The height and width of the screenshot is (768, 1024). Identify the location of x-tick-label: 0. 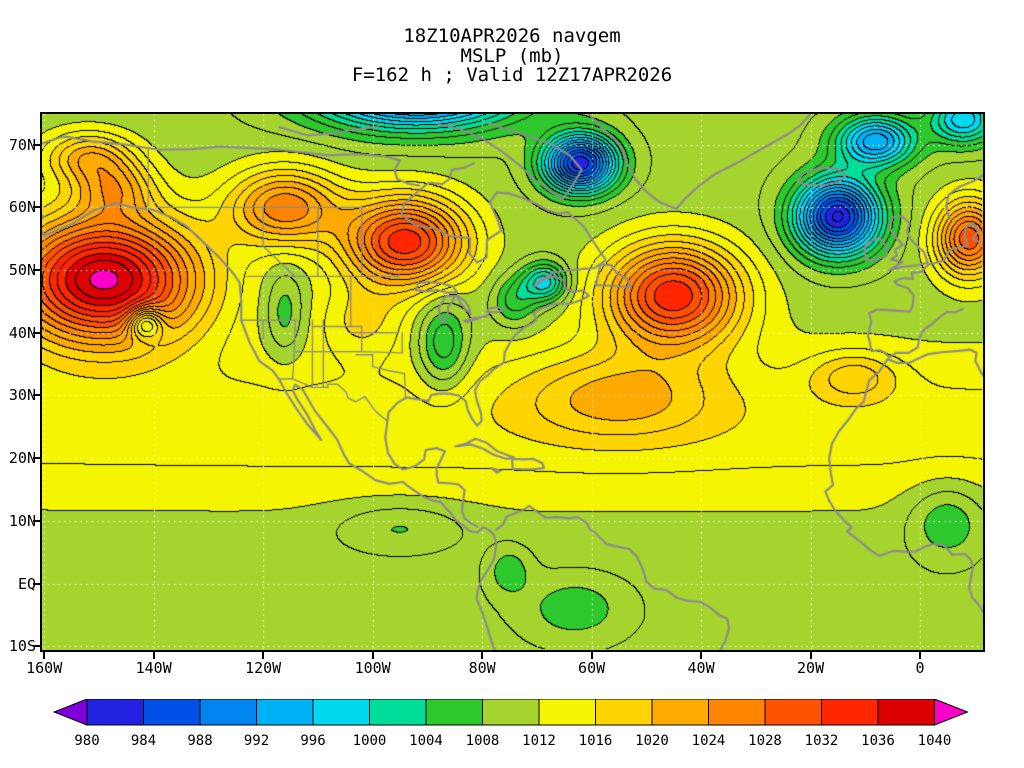
(920, 668).